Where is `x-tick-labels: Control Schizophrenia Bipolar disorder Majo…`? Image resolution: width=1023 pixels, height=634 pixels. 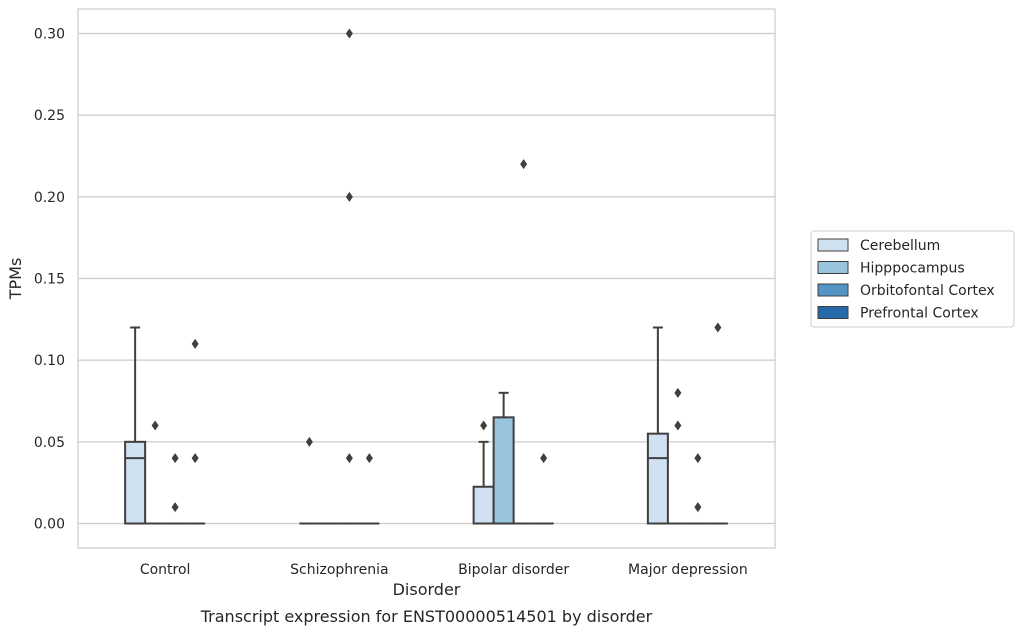
x-tick-labels: Control Schizophrenia Bipolar disorder Majo… is located at coordinates (444, 570).